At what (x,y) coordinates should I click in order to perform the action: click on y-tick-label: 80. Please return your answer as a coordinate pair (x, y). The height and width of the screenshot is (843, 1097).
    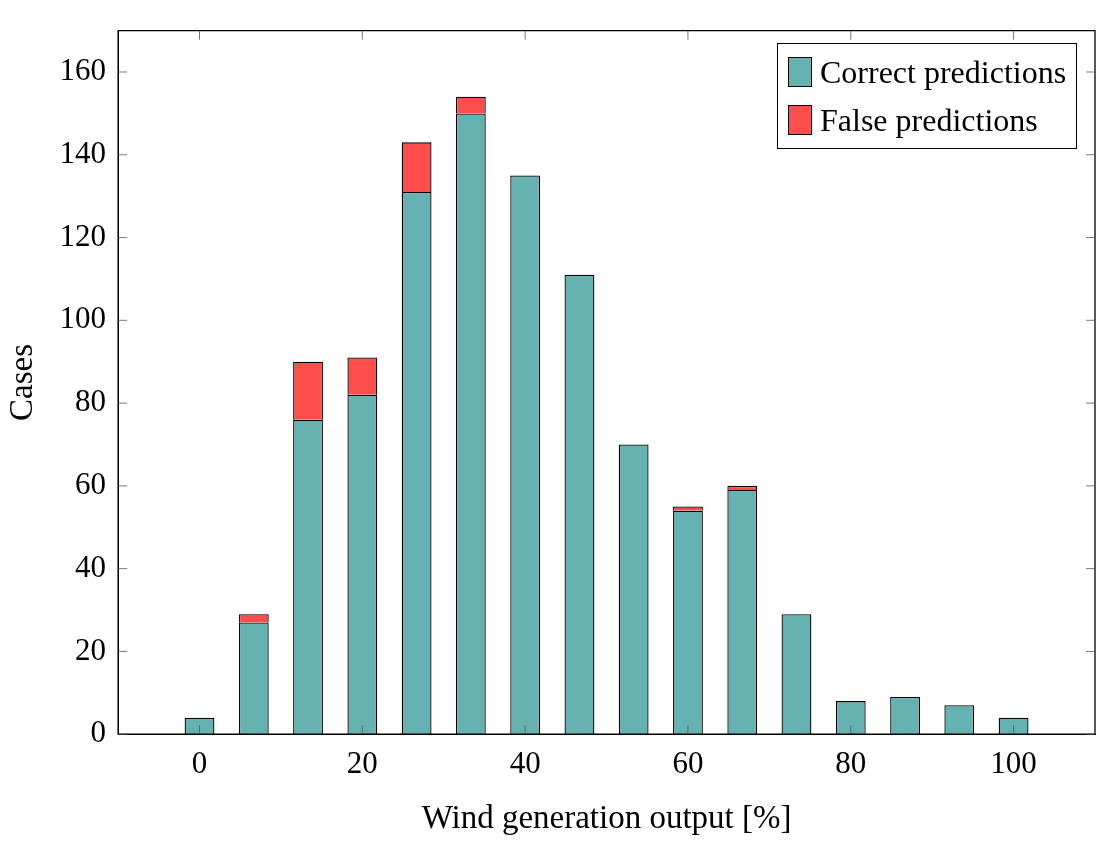
    Looking at the image, I should click on (91, 401).